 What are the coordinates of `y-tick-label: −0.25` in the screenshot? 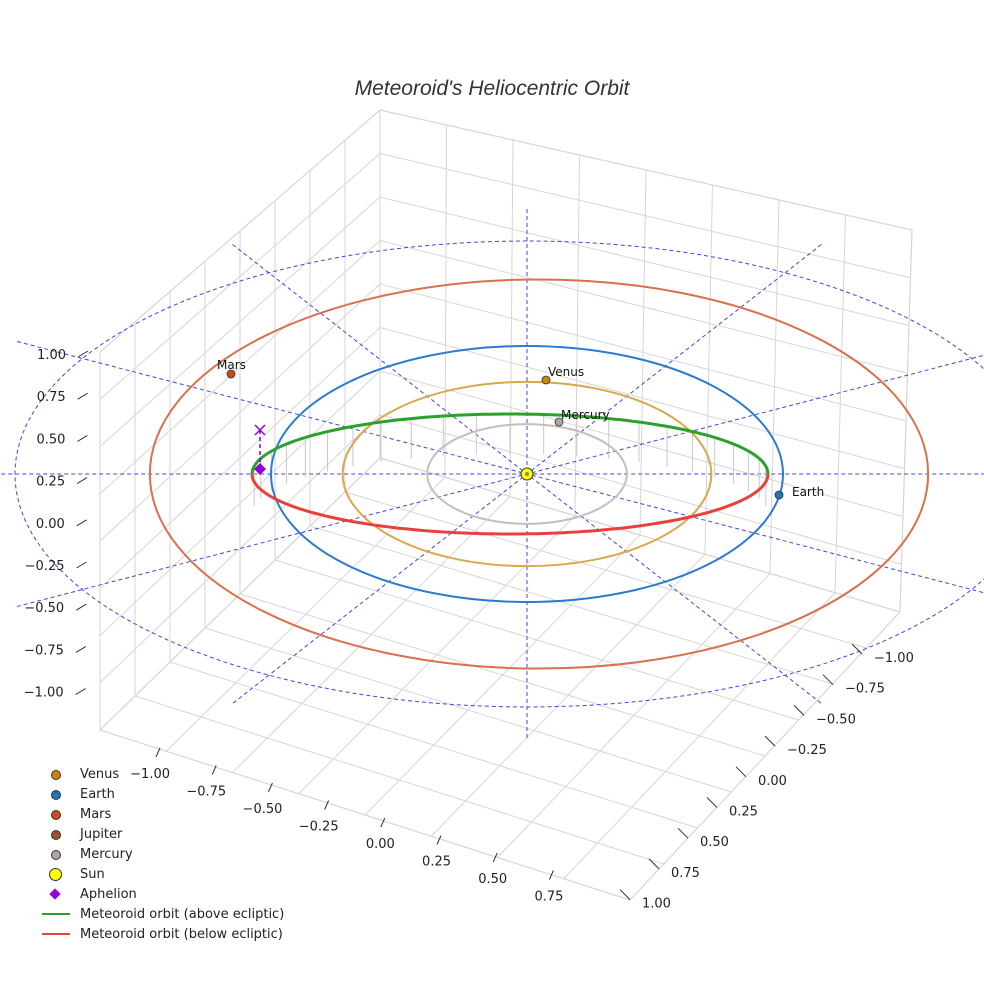 It's located at (807, 750).